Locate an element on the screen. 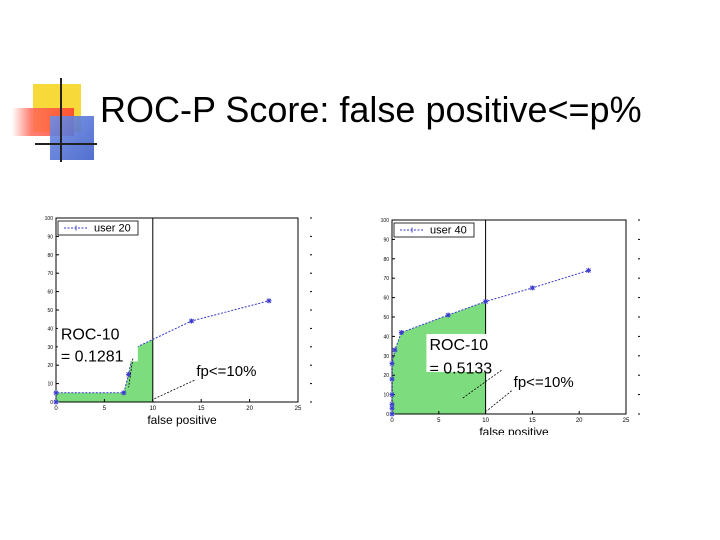 The height and width of the screenshot is (540, 720). roc-annotation-value: = 0.1281 is located at coordinates (92, 357).